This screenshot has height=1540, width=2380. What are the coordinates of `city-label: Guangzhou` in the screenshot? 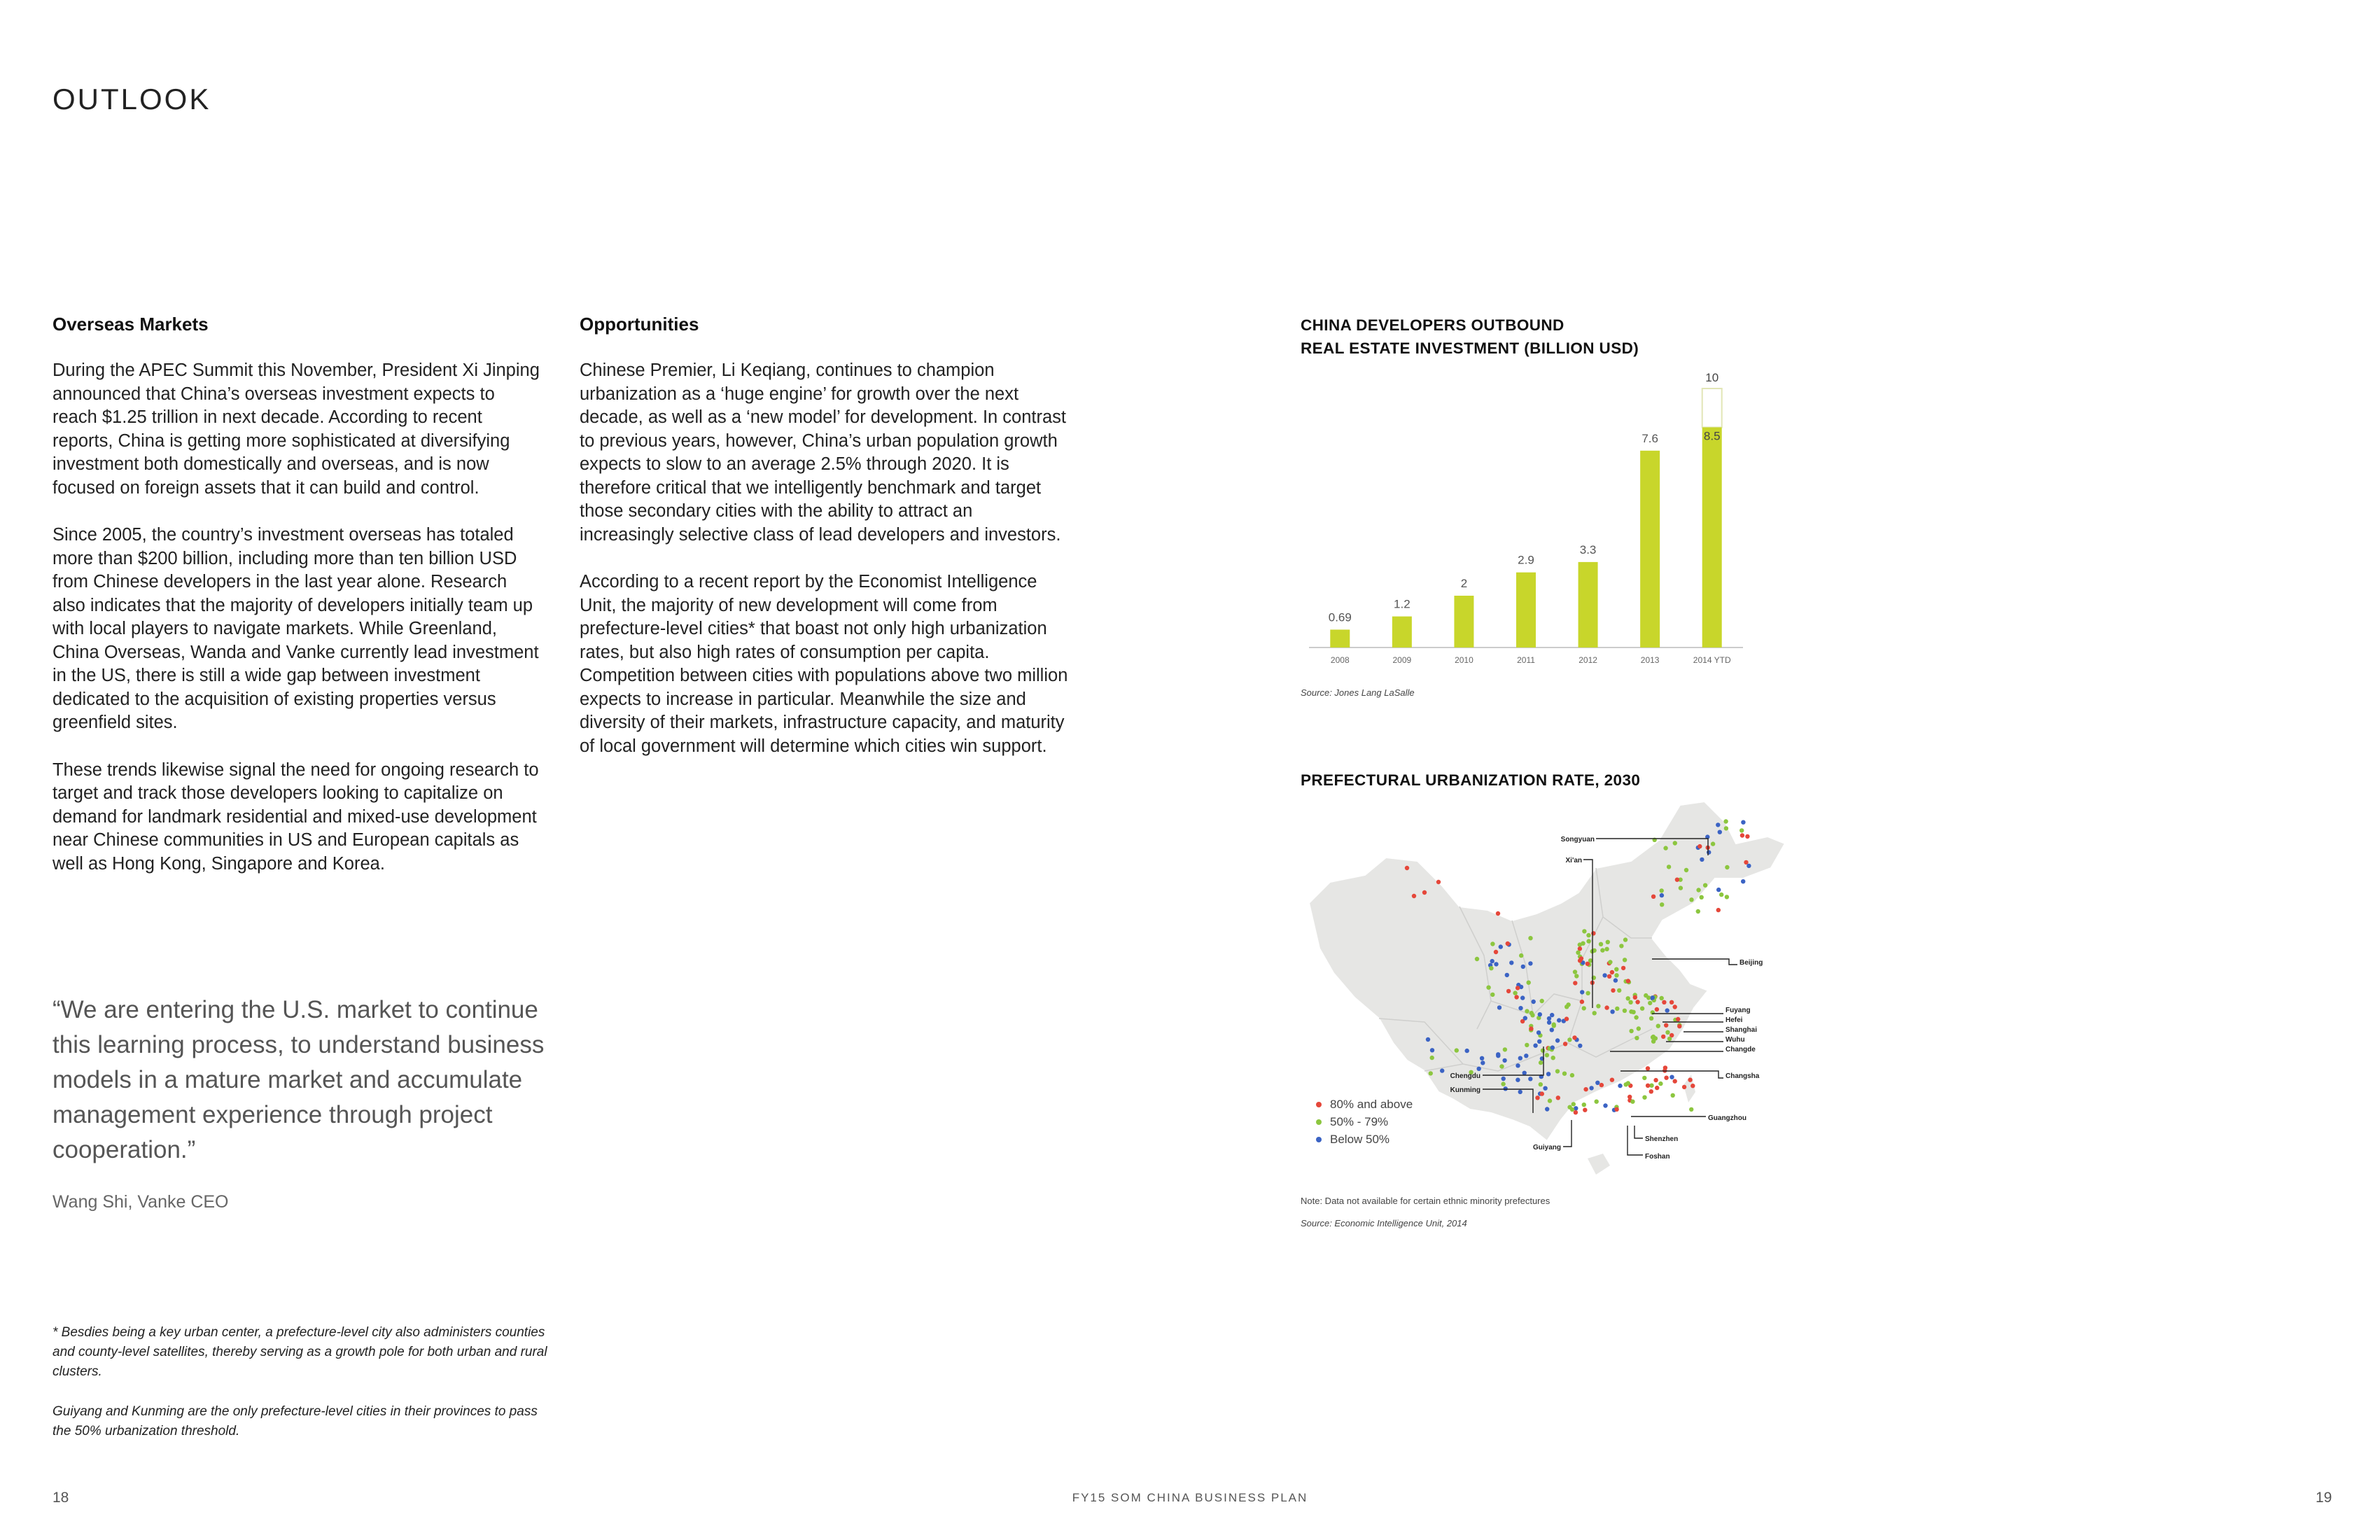 It's located at (1727, 1118).